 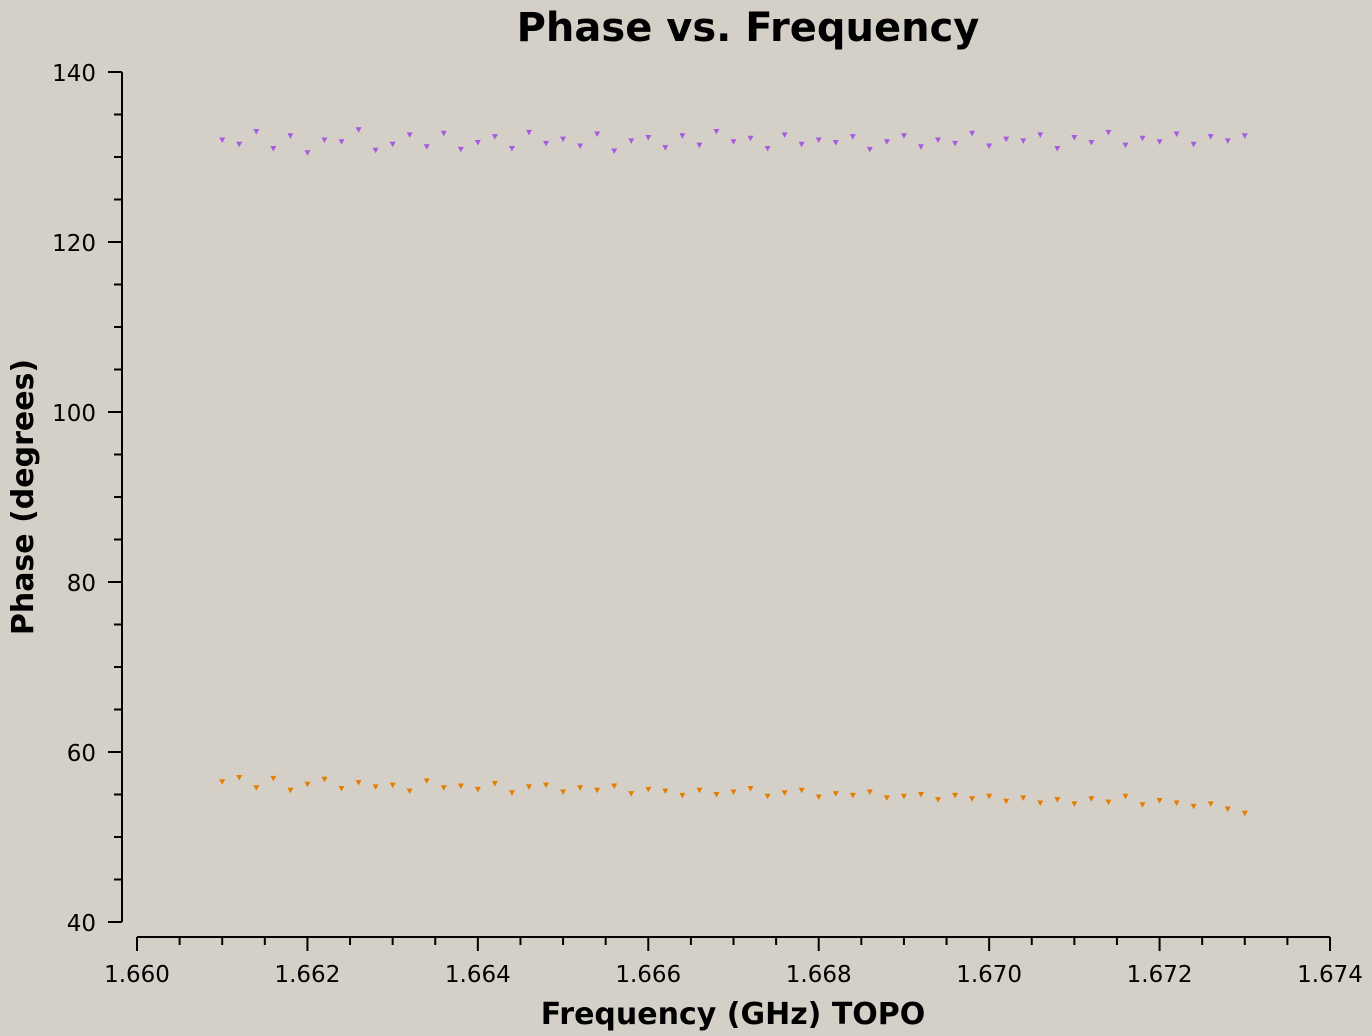 What do you see at coordinates (81, 584) in the screenshot?
I see `y-tick-label: 80` at bounding box center [81, 584].